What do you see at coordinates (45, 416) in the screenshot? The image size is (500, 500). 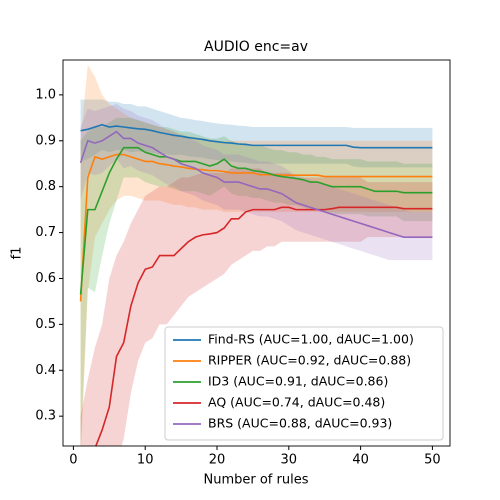 I see `y-tick-label: 0.3` at bounding box center [45, 416].